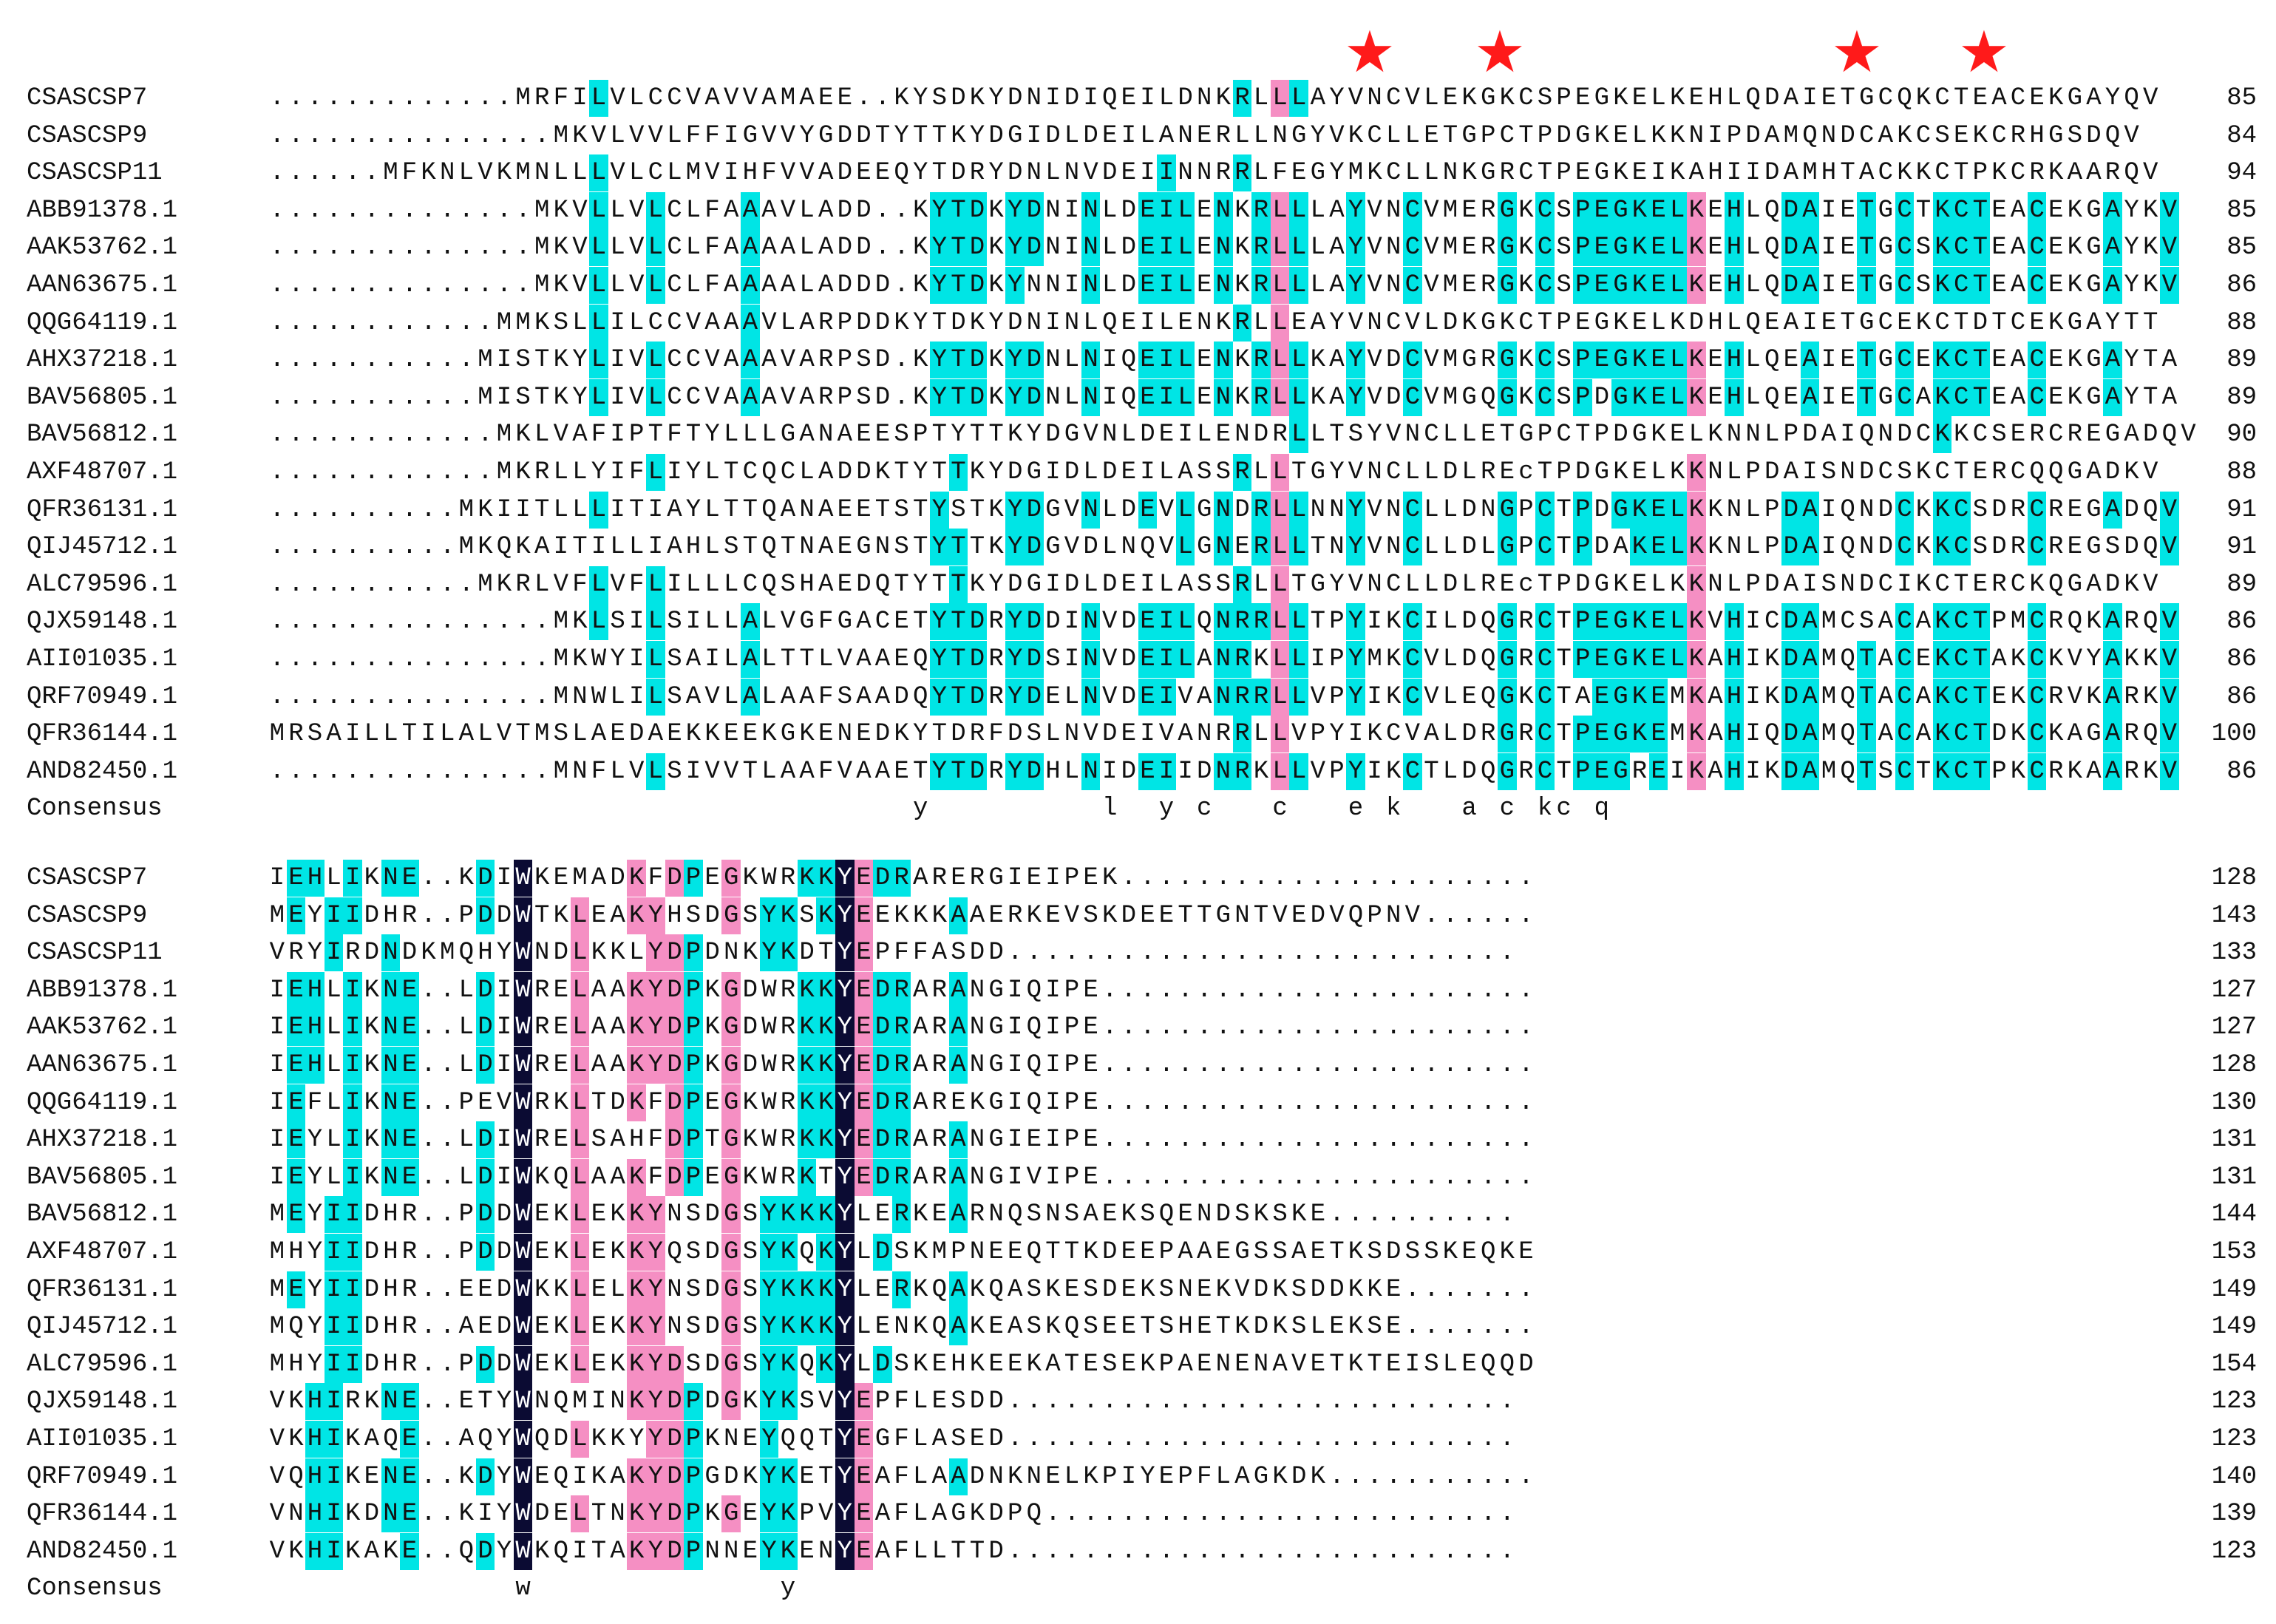 Image resolution: width=2276 pixels, height=1624 pixels. What do you see at coordinates (561, 622) in the screenshot?
I see `residue: M` at bounding box center [561, 622].